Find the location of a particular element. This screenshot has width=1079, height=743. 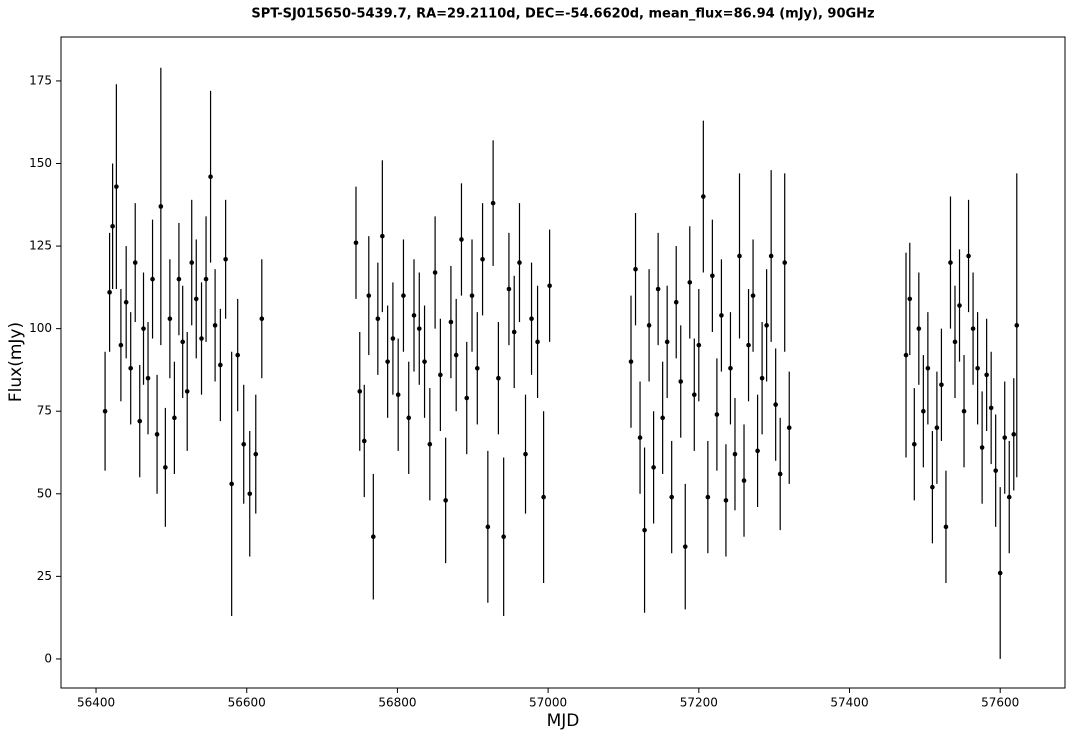

y-tick-label: 175 is located at coordinates (40, 80).